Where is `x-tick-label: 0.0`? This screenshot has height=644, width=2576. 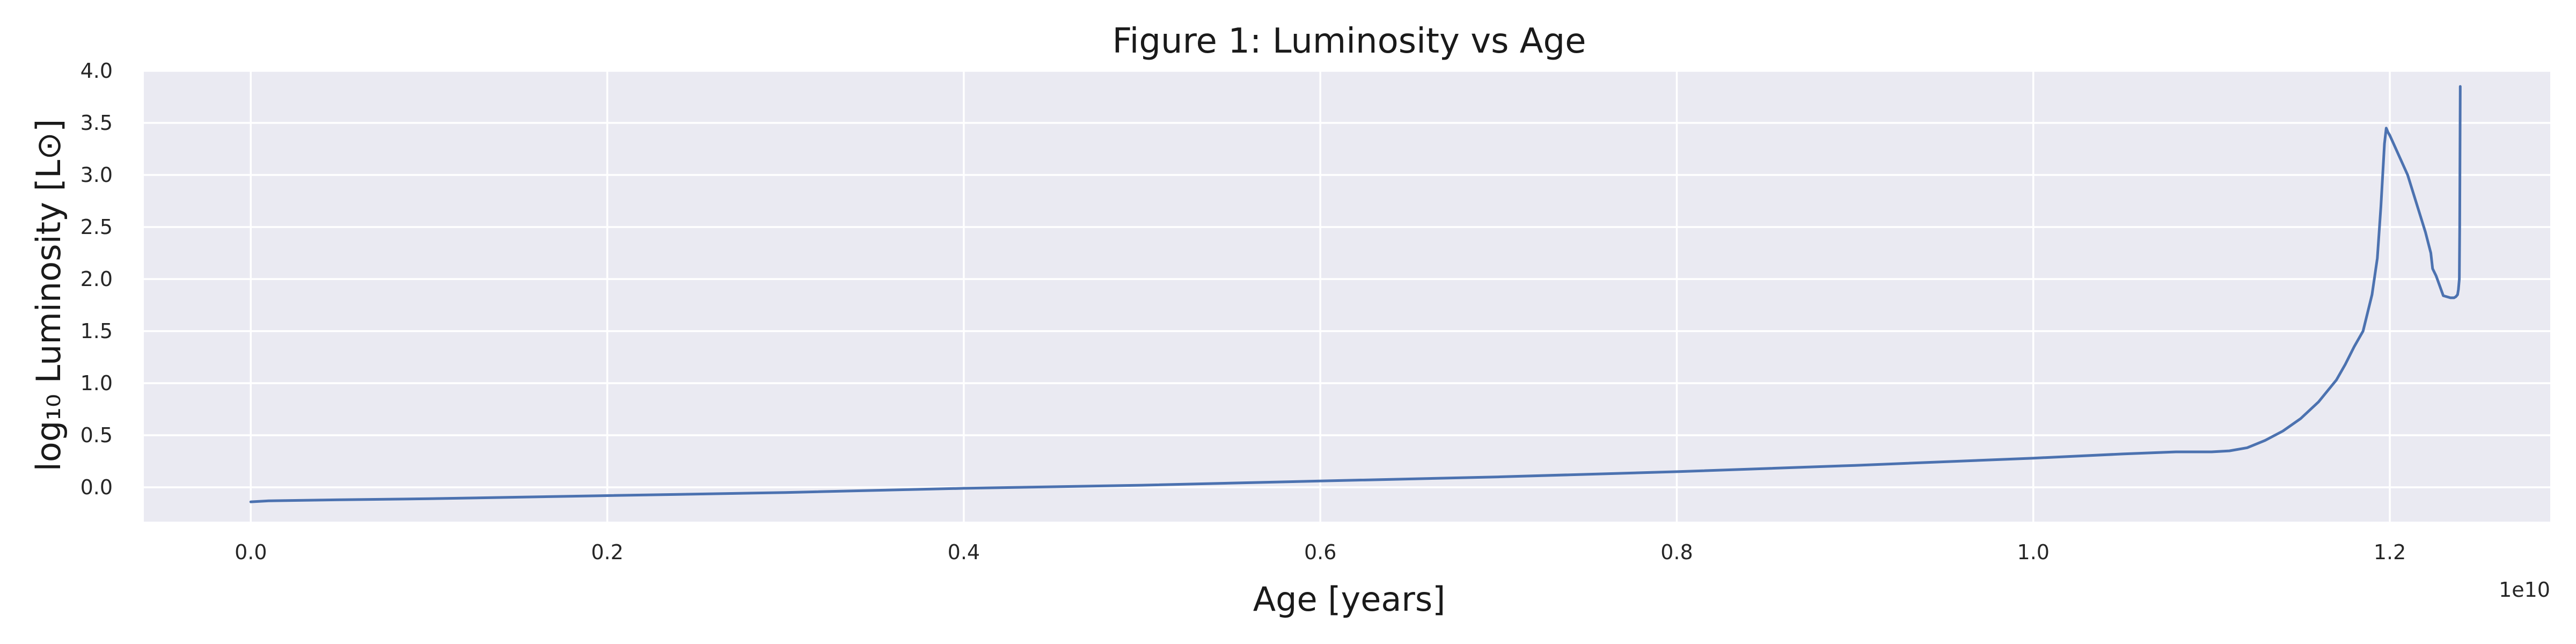 x-tick-label: 0.0 is located at coordinates (251, 552).